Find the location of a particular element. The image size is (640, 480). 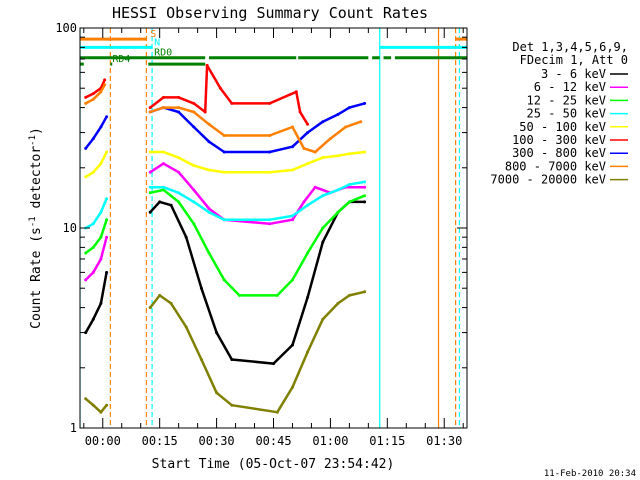

legend-label-2: 12 - 25 keV is located at coordinates (566, 100).